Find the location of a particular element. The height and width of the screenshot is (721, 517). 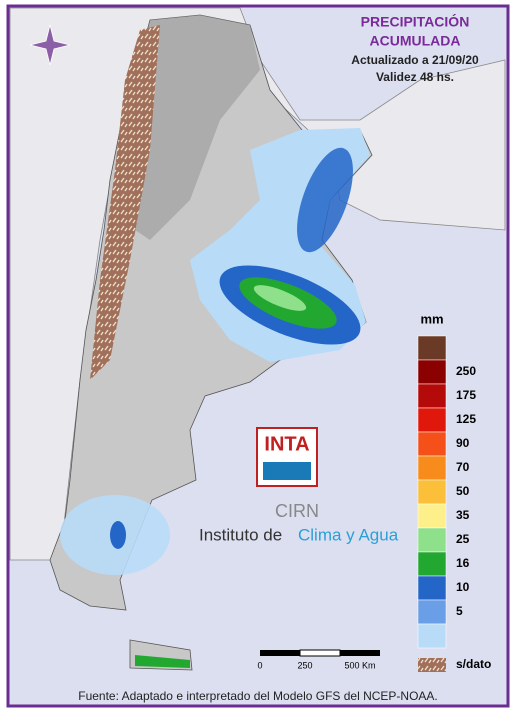

legend-label: 5 is located at coordinates (459, 611).